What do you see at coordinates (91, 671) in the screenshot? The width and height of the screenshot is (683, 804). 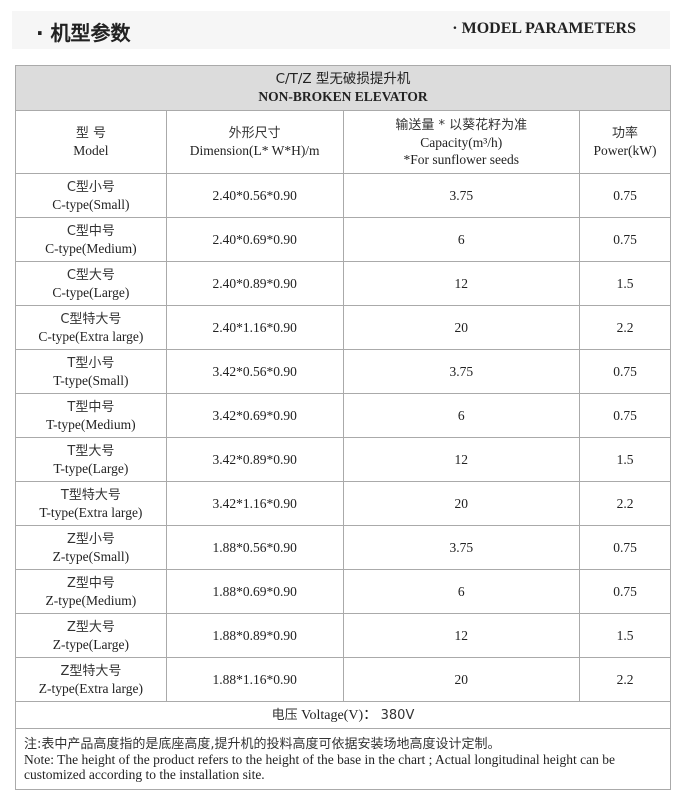 I see `model-cn: Z型特大号` at bounding box center [91, 671].